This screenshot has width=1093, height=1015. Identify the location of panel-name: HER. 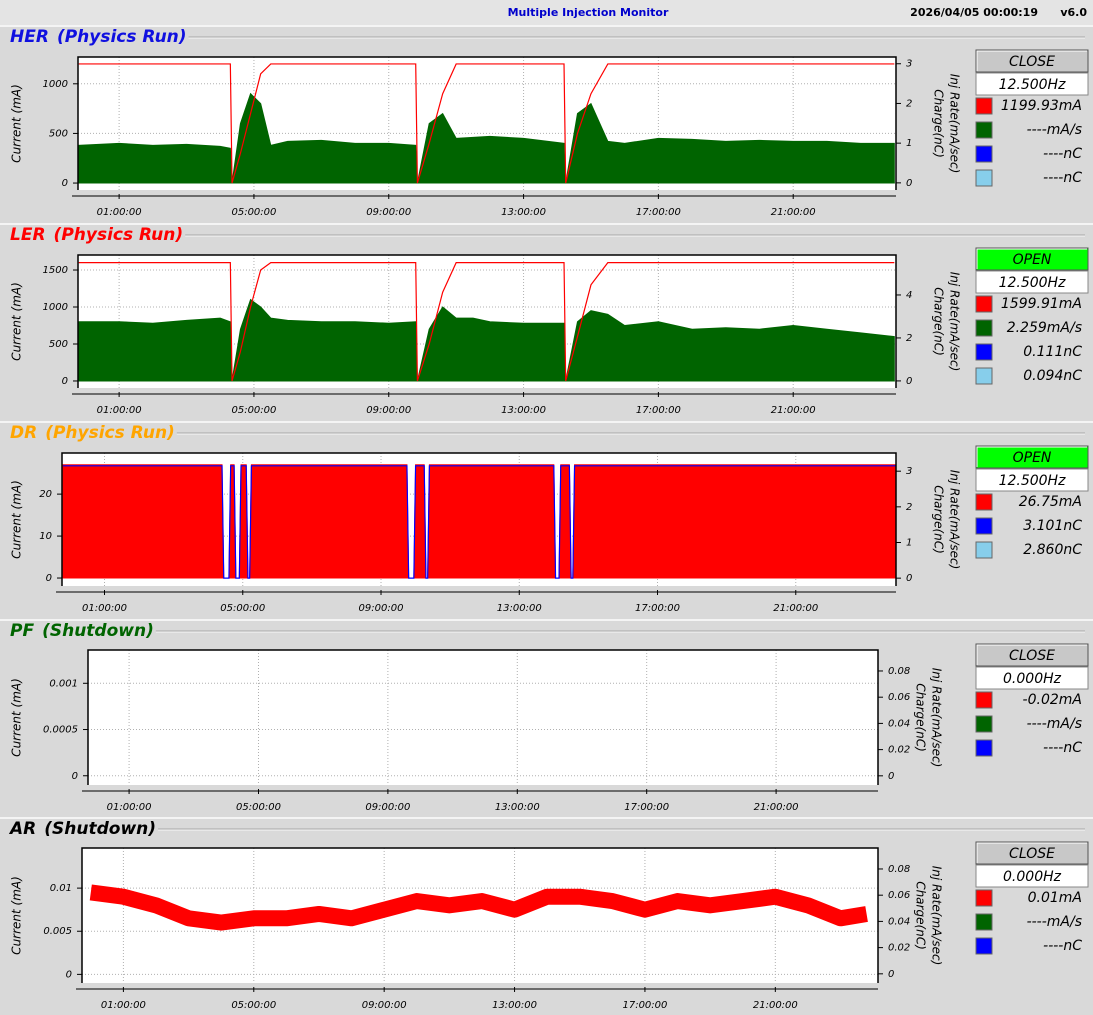
(29, 37).